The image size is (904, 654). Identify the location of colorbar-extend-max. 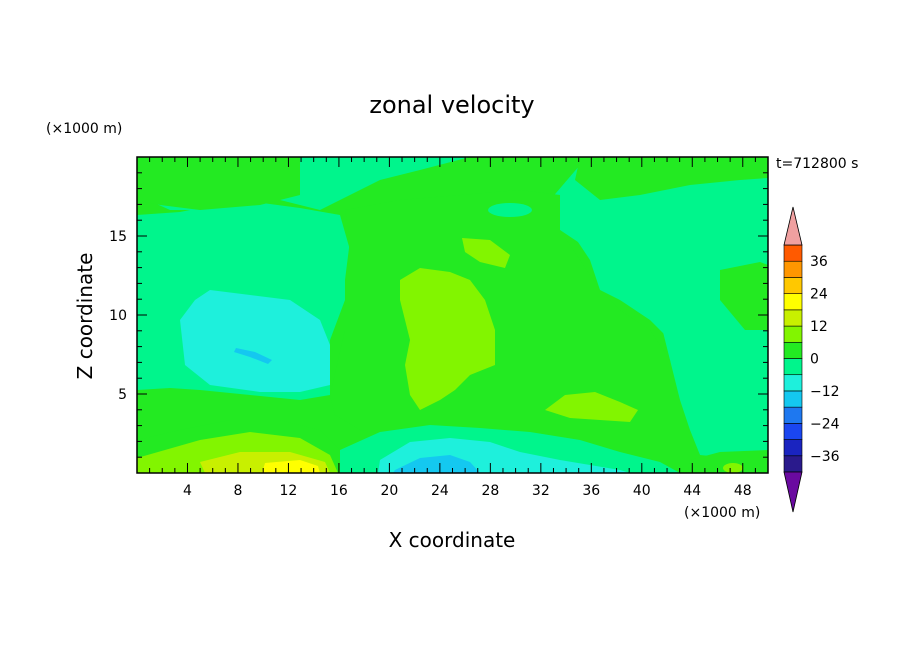
(793, 226).